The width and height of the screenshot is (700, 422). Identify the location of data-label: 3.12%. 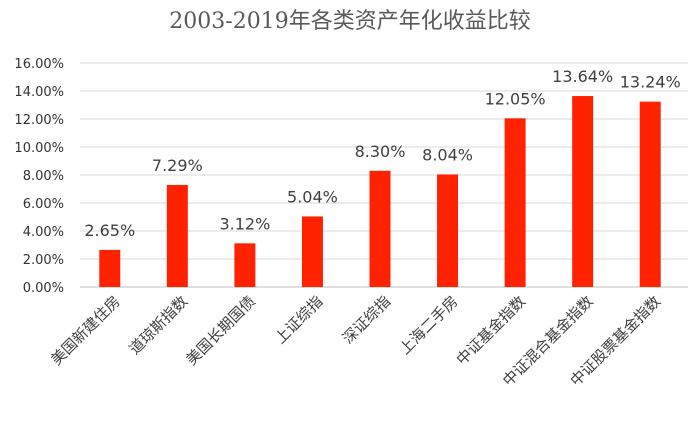
(244, 223).